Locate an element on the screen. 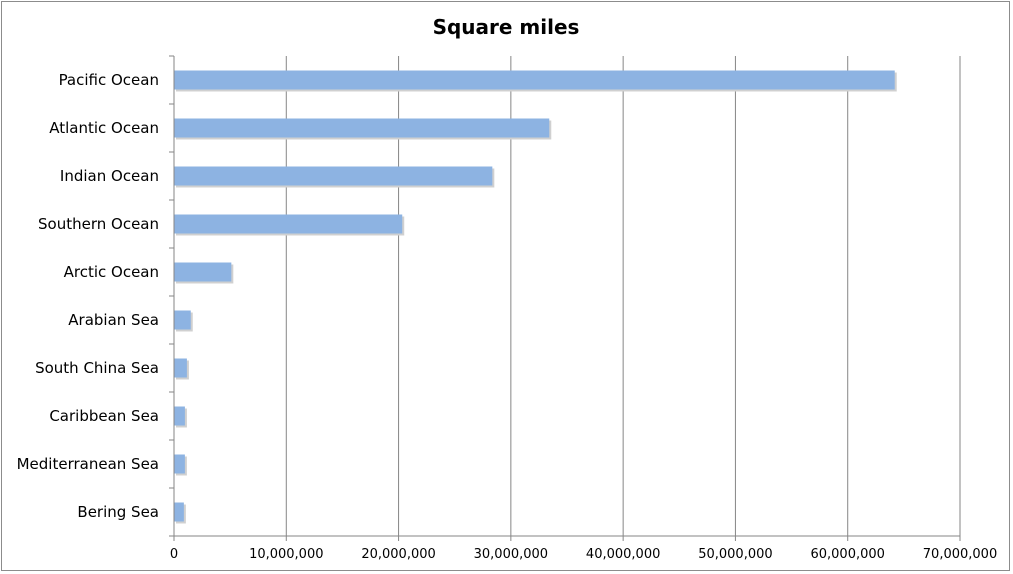 This screenshot has width=1013, height=574. x-tick-label: 70,000,000 is located at coordinates (960, 554).